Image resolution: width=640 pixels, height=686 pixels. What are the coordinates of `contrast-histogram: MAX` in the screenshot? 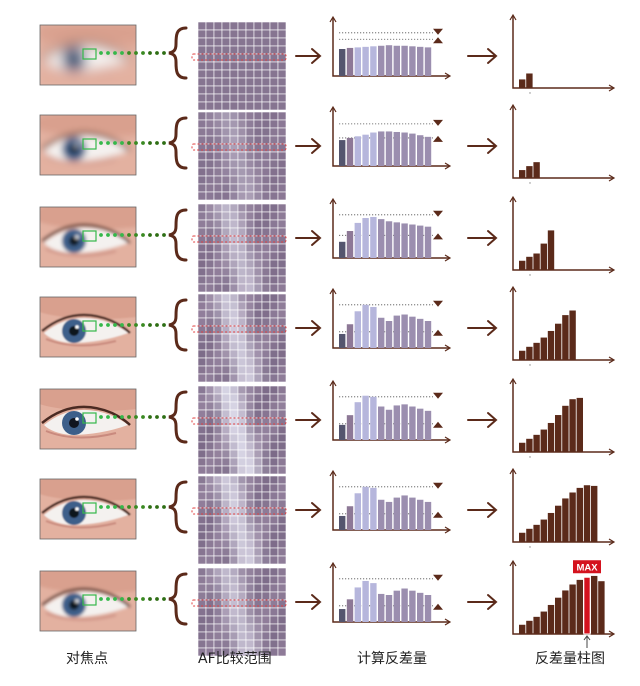 It's located at (562, 603).